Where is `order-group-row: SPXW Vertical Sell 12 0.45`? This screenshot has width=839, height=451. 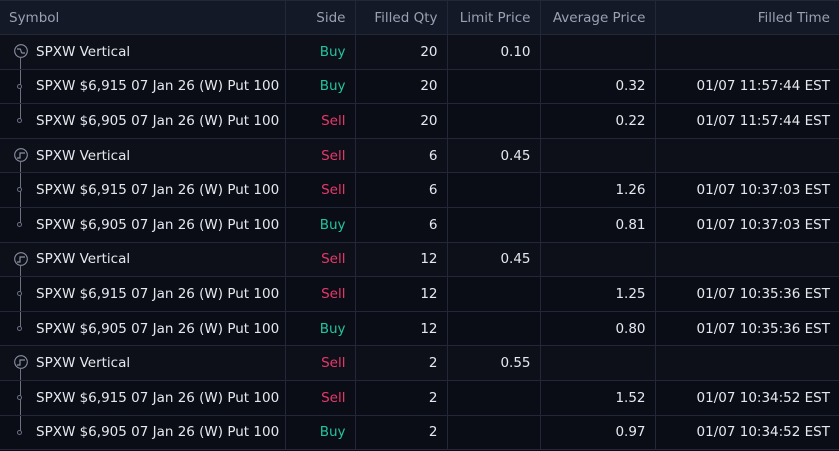
order-group-row: SPXW Vertical Sell 12 0.45 is located at coordinates (419, 259).